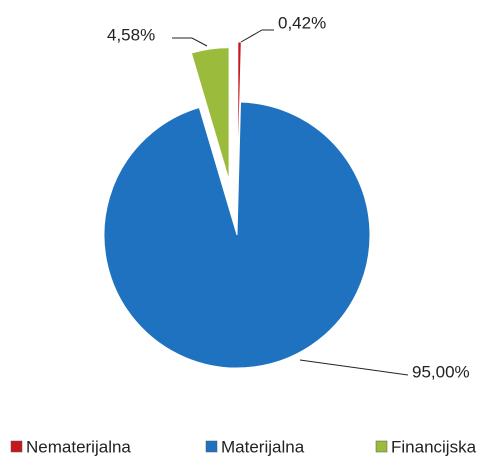 Image resolution: width=499 pixels, height=461 pixels. I want to click on data-label: 0,42%, so click(302, 22).